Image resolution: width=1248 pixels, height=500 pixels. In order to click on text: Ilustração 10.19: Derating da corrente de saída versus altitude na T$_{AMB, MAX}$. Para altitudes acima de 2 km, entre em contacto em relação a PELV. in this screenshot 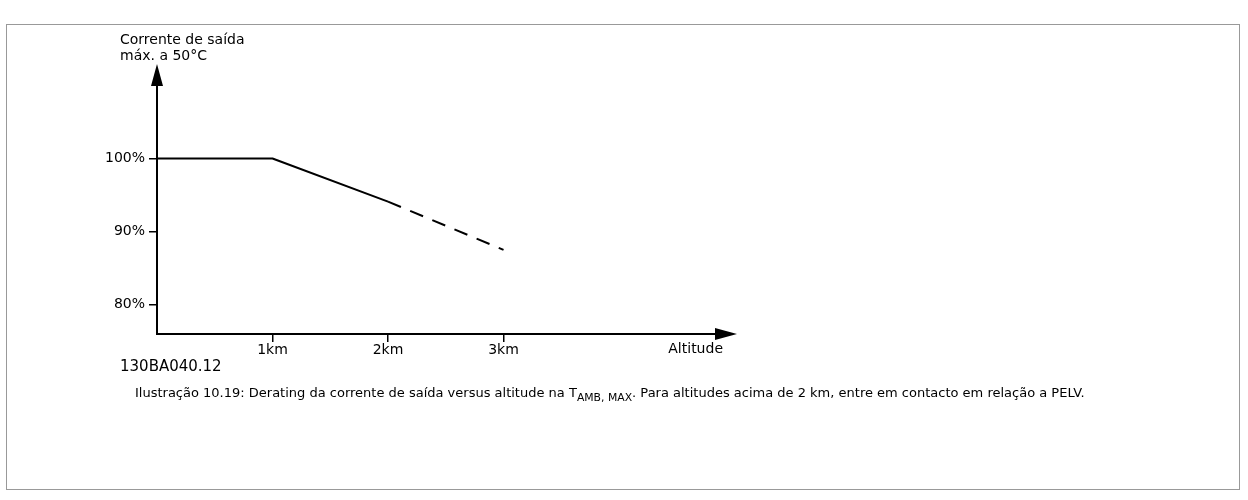, I will do `click(610, 395)`.